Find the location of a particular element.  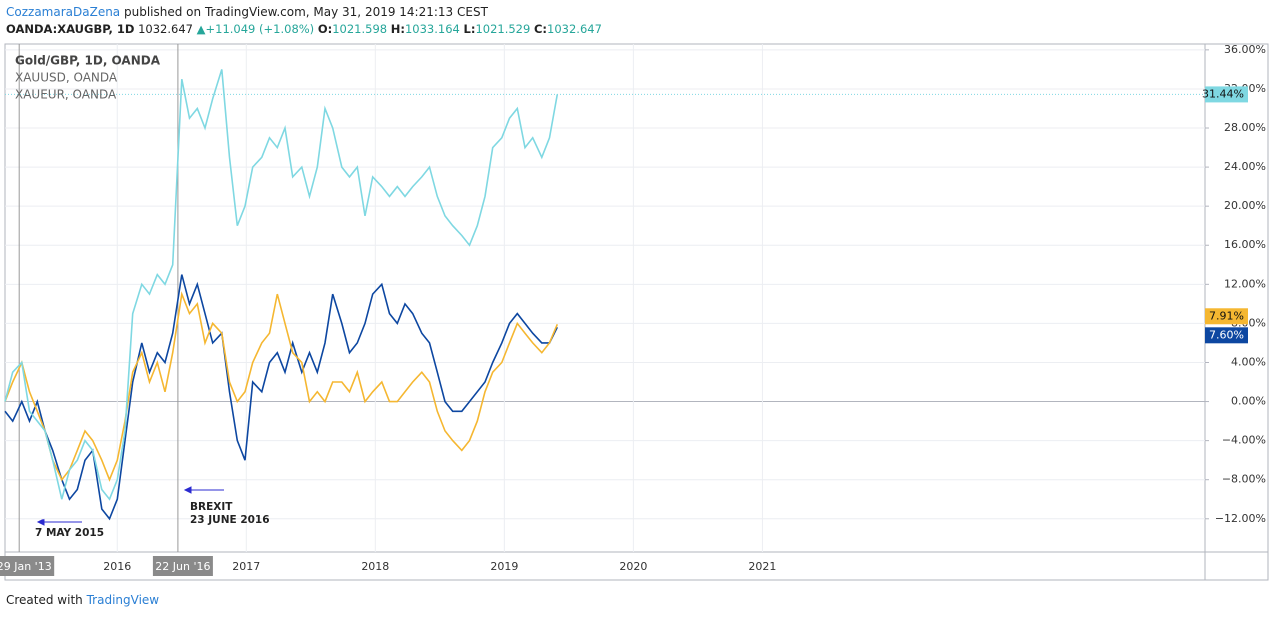

price-label: 31.44% is located at coordinates (1223, 93).